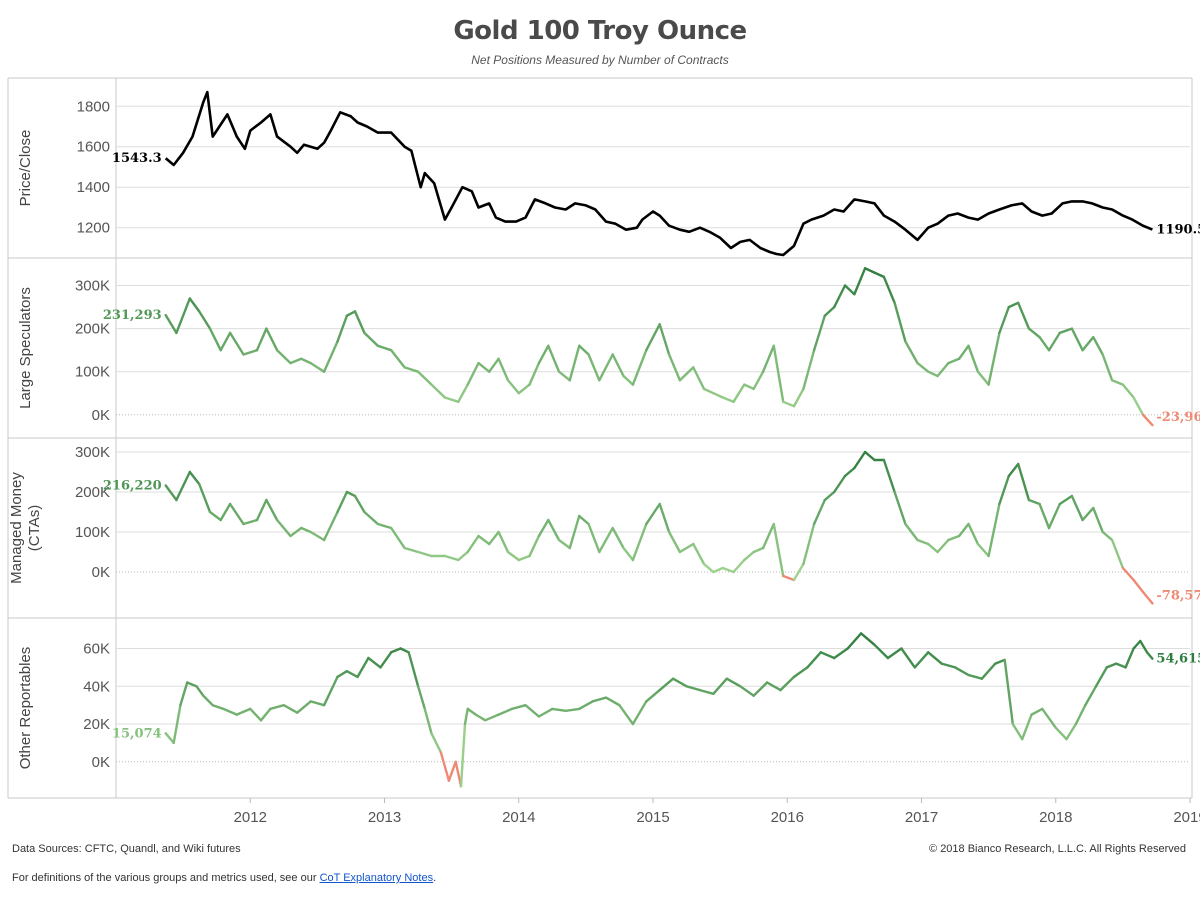 The height and width of the screenshot is (900, 1200). What do you see at coordinates (92, 492) in the screenshot?
I see `y-tick-label: 200K` at bounding box center [92, 492].